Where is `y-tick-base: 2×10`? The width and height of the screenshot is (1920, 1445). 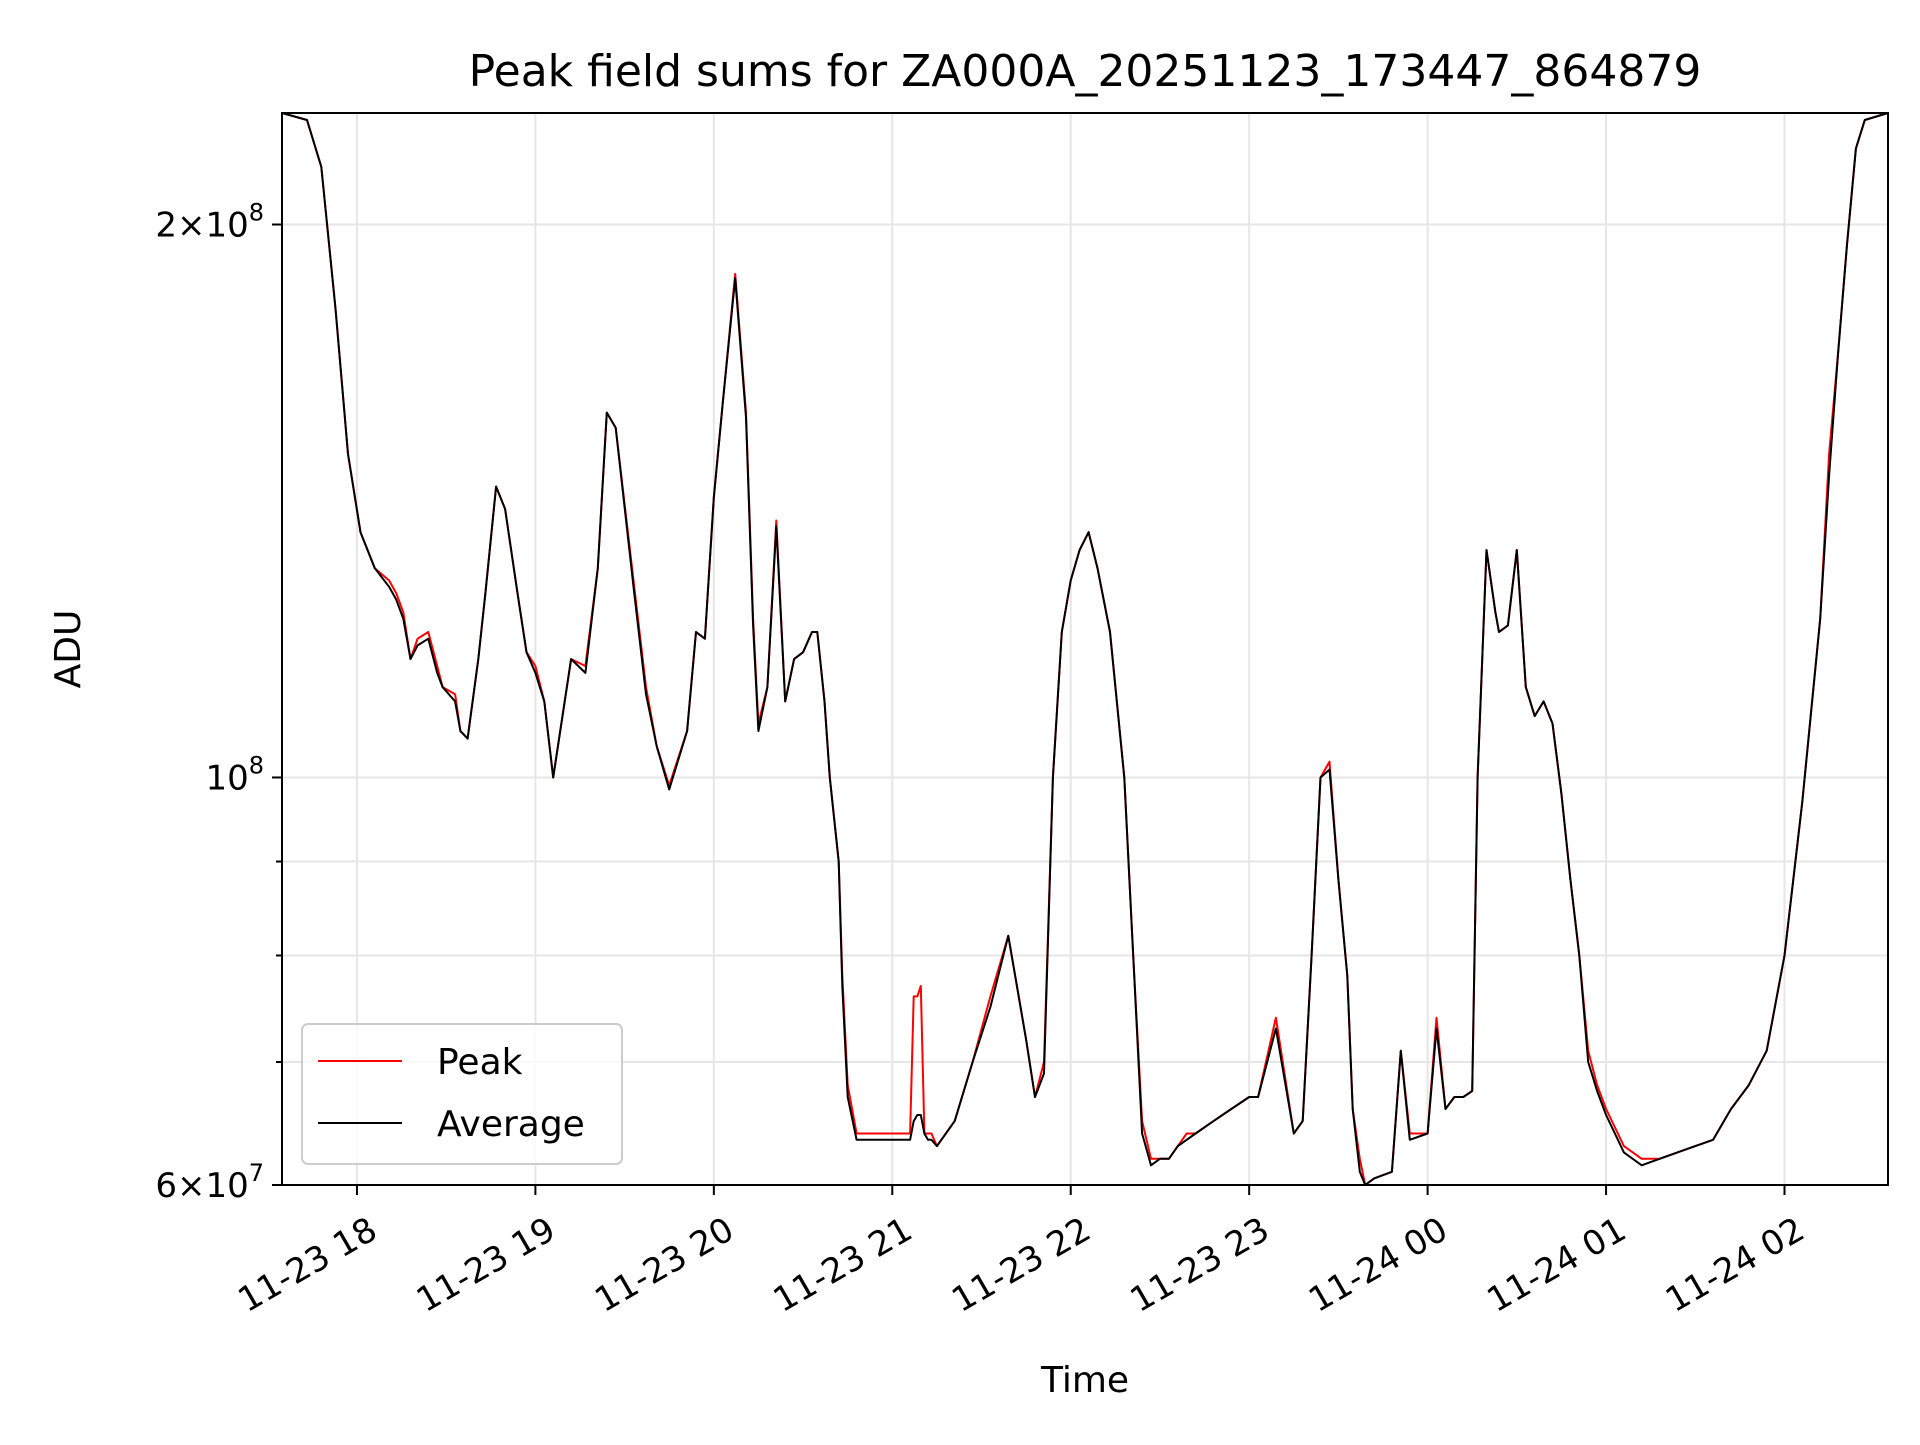 y-tick-base: 2×10 is located at coordinates (201, 225).